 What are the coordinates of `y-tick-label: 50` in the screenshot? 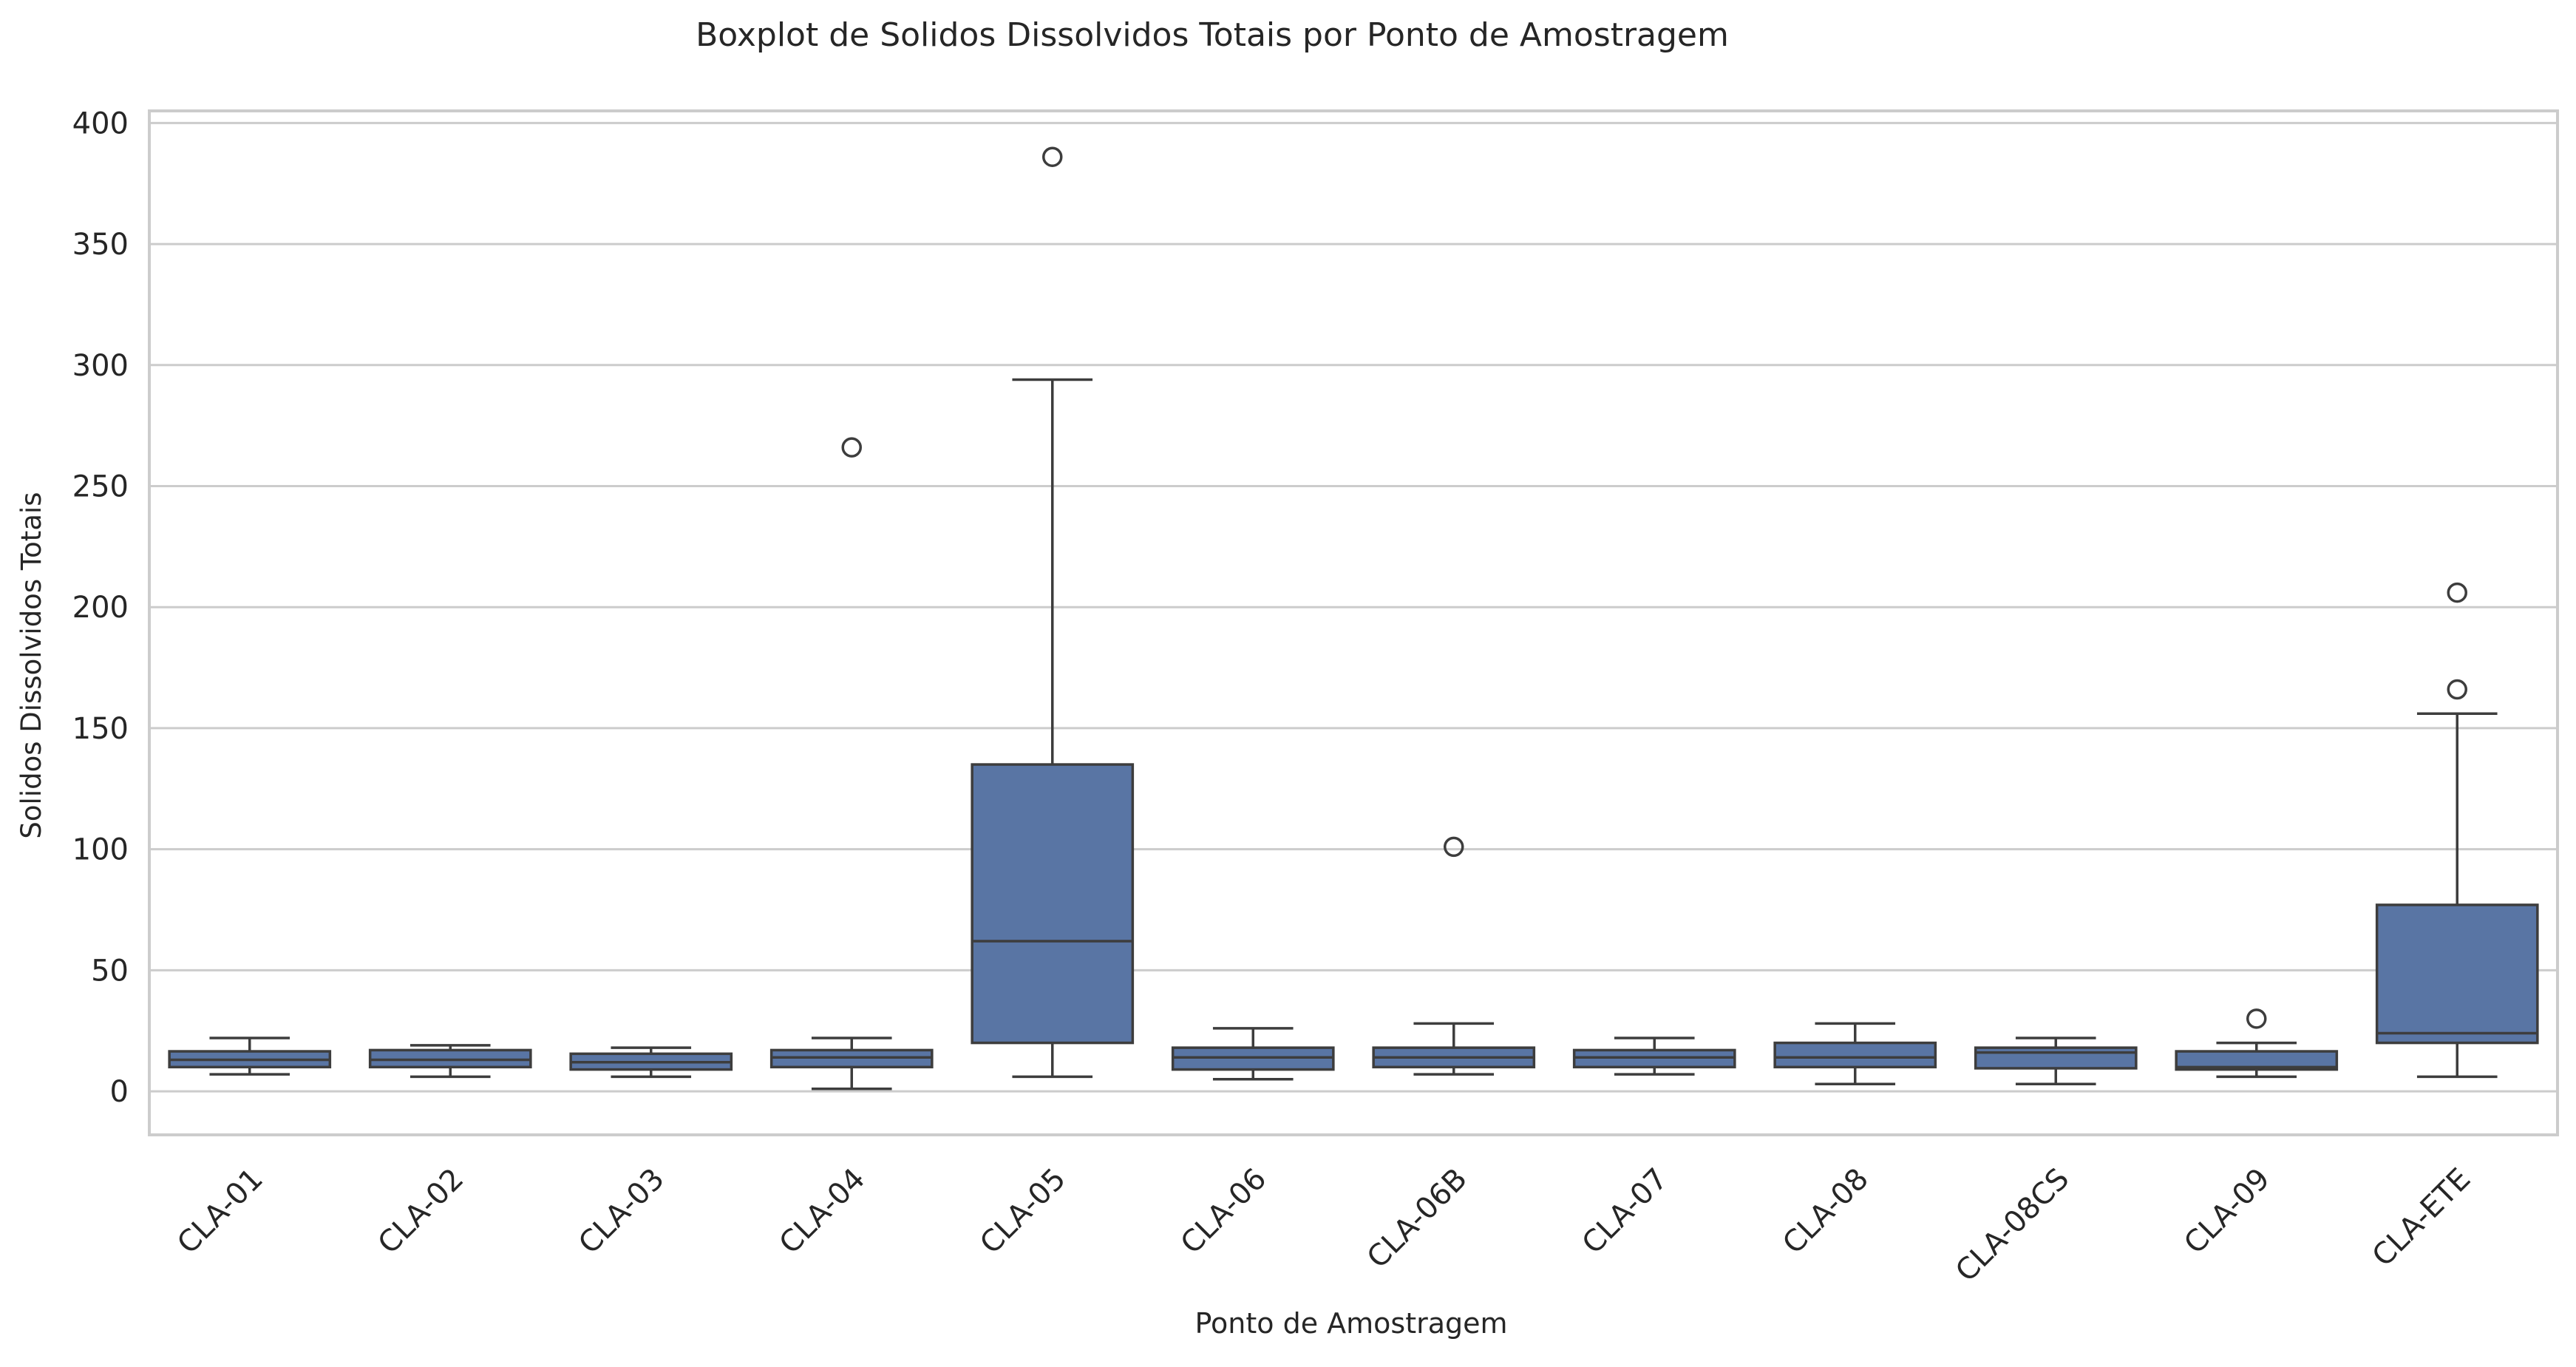 It's located at (110, 971).